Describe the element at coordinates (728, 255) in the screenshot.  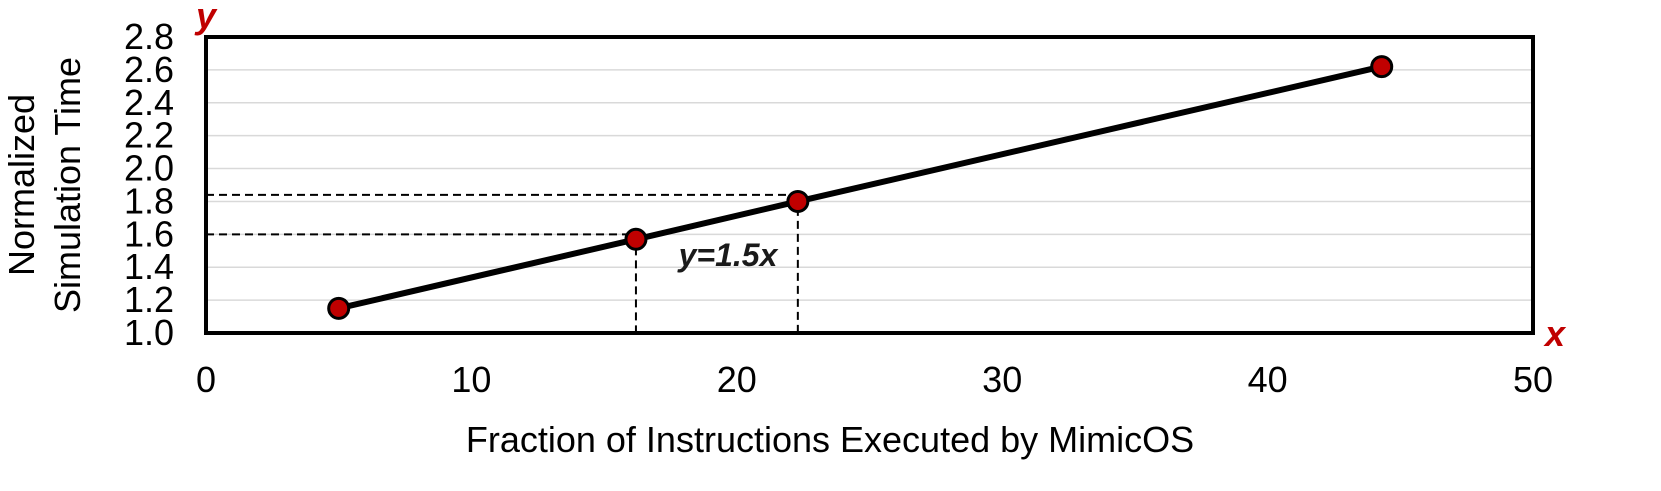
I see `annotation-label: y=1.5x` at that location.